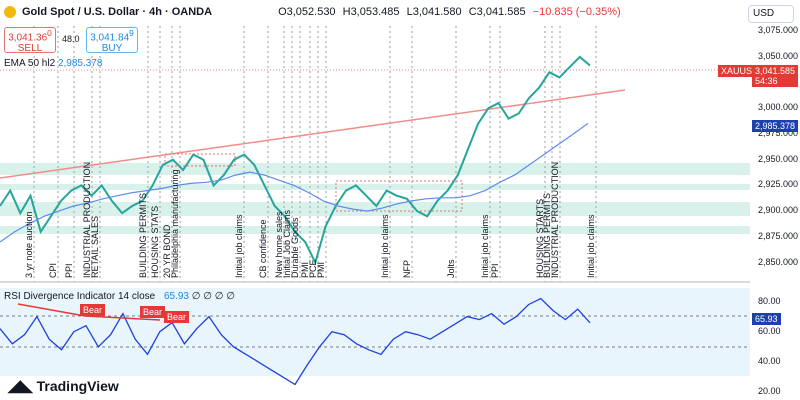 Image resolution: width=800 pixels, height=400 pixels. What do you see at coordinates (769, 391) in the screenshot?
I see `rsi-tick: 20.00` at bounding box center [769, 391].